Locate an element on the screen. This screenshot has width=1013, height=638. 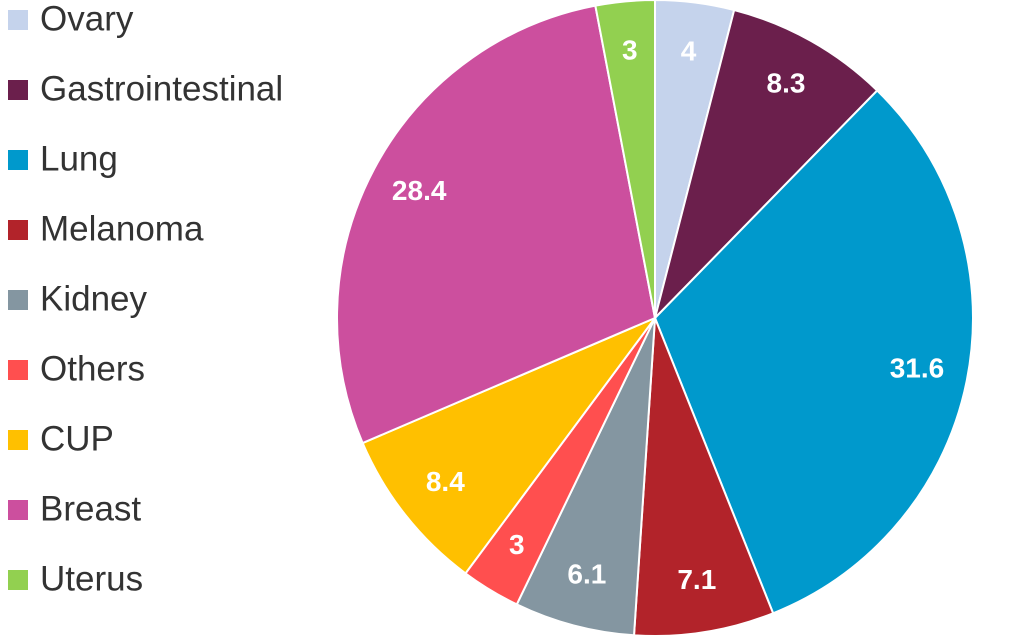
value-label: 28.4 is located at coordinates (419, 190).